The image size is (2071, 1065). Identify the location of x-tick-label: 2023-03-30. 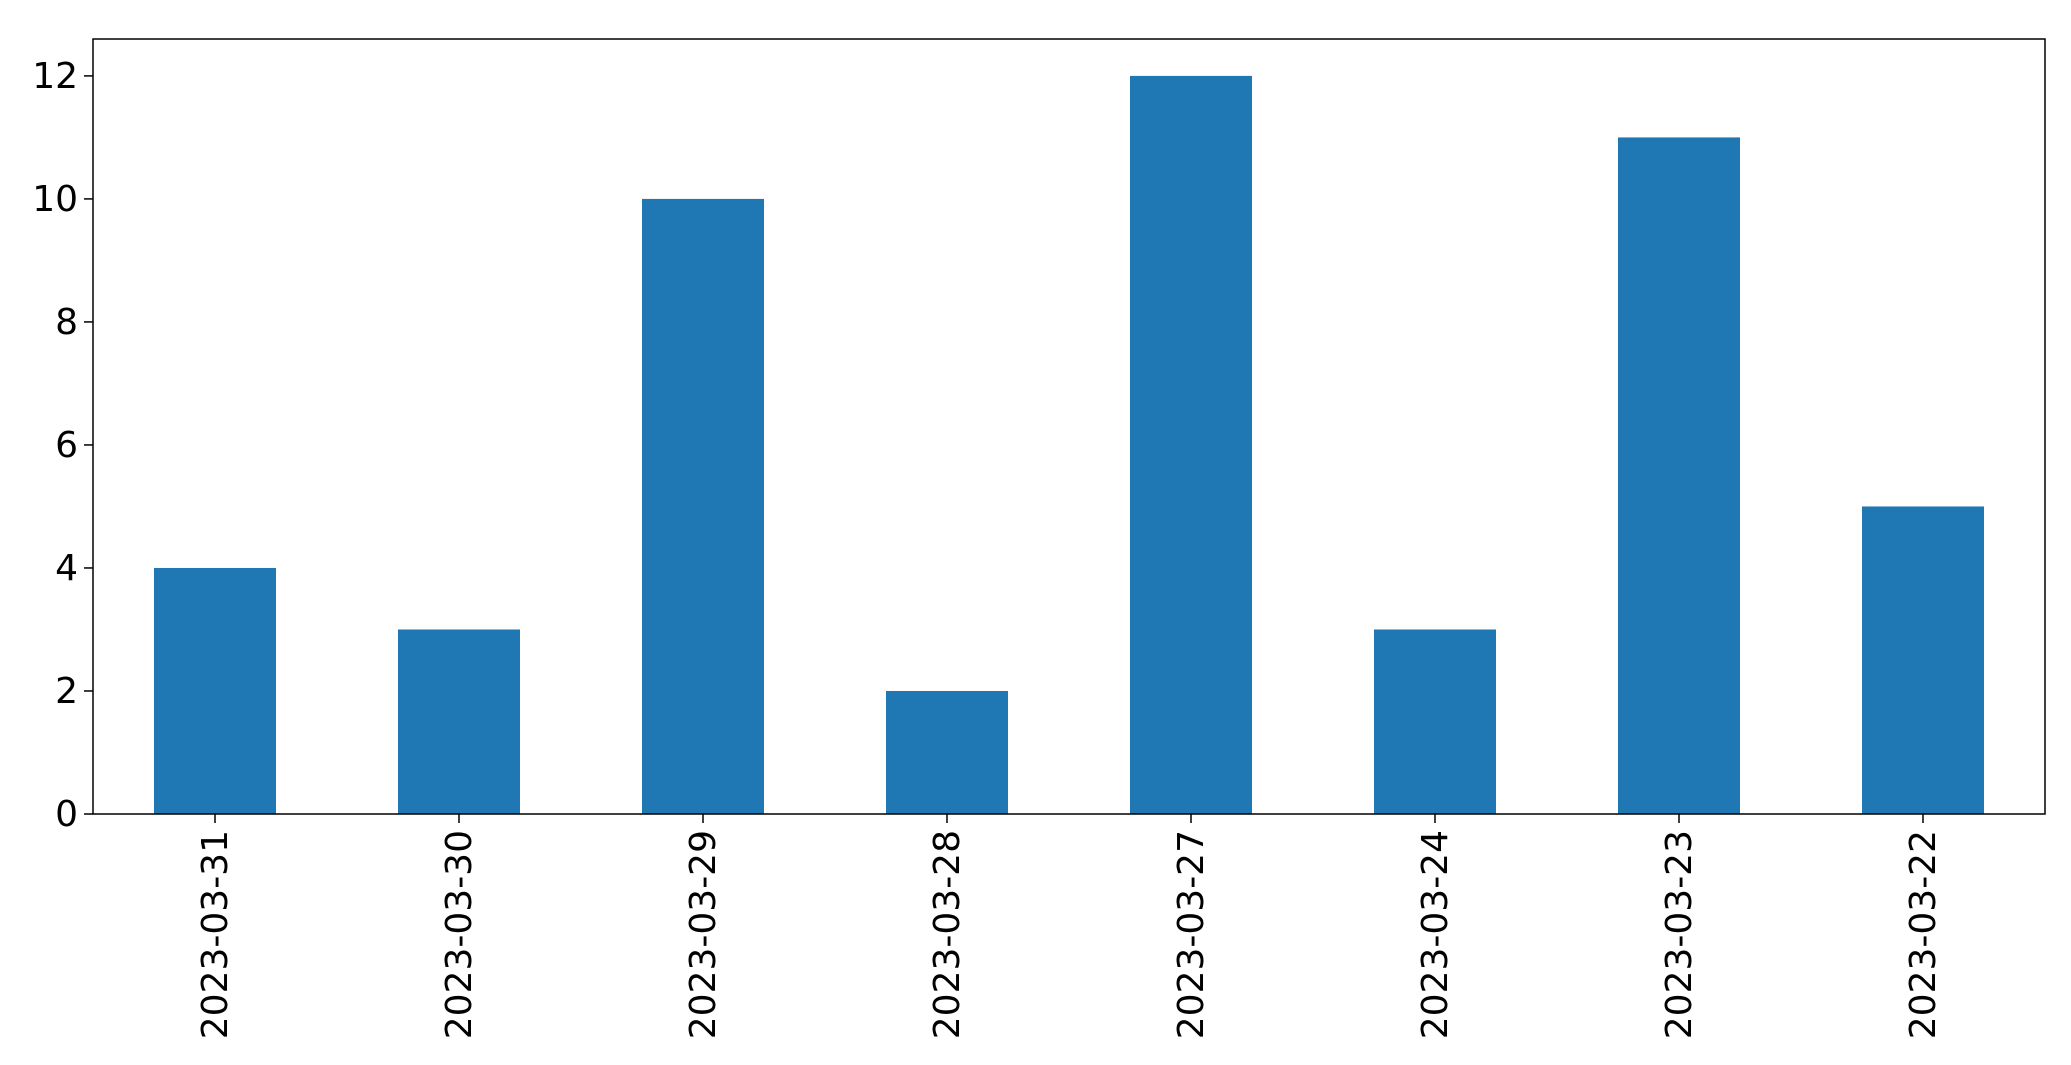
(459, 934).